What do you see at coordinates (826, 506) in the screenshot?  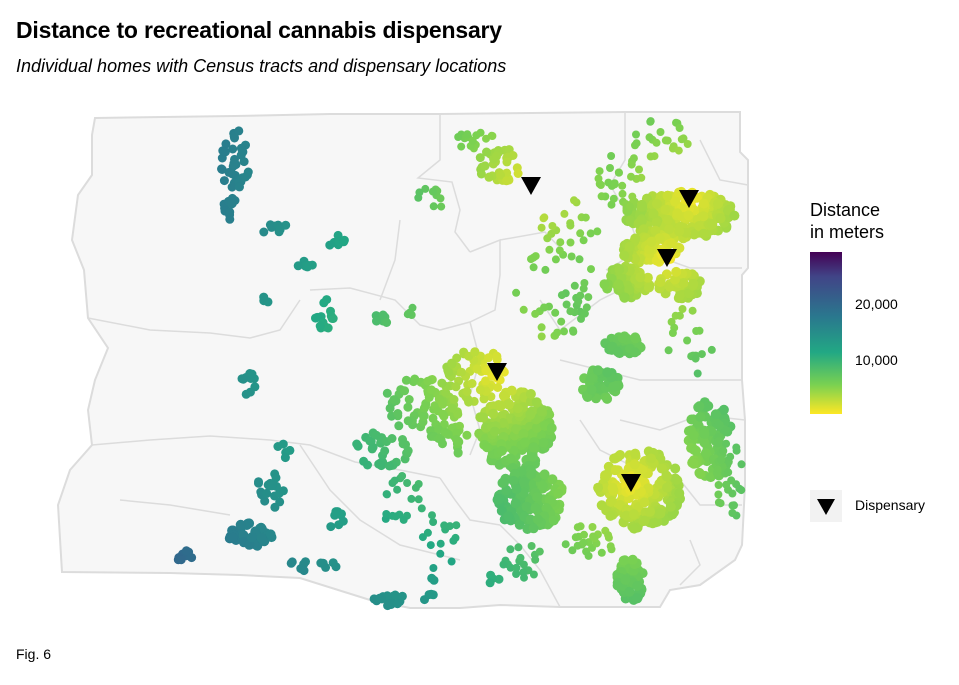 I see `legend-dispensary-key` at bounding box center [826, 506].